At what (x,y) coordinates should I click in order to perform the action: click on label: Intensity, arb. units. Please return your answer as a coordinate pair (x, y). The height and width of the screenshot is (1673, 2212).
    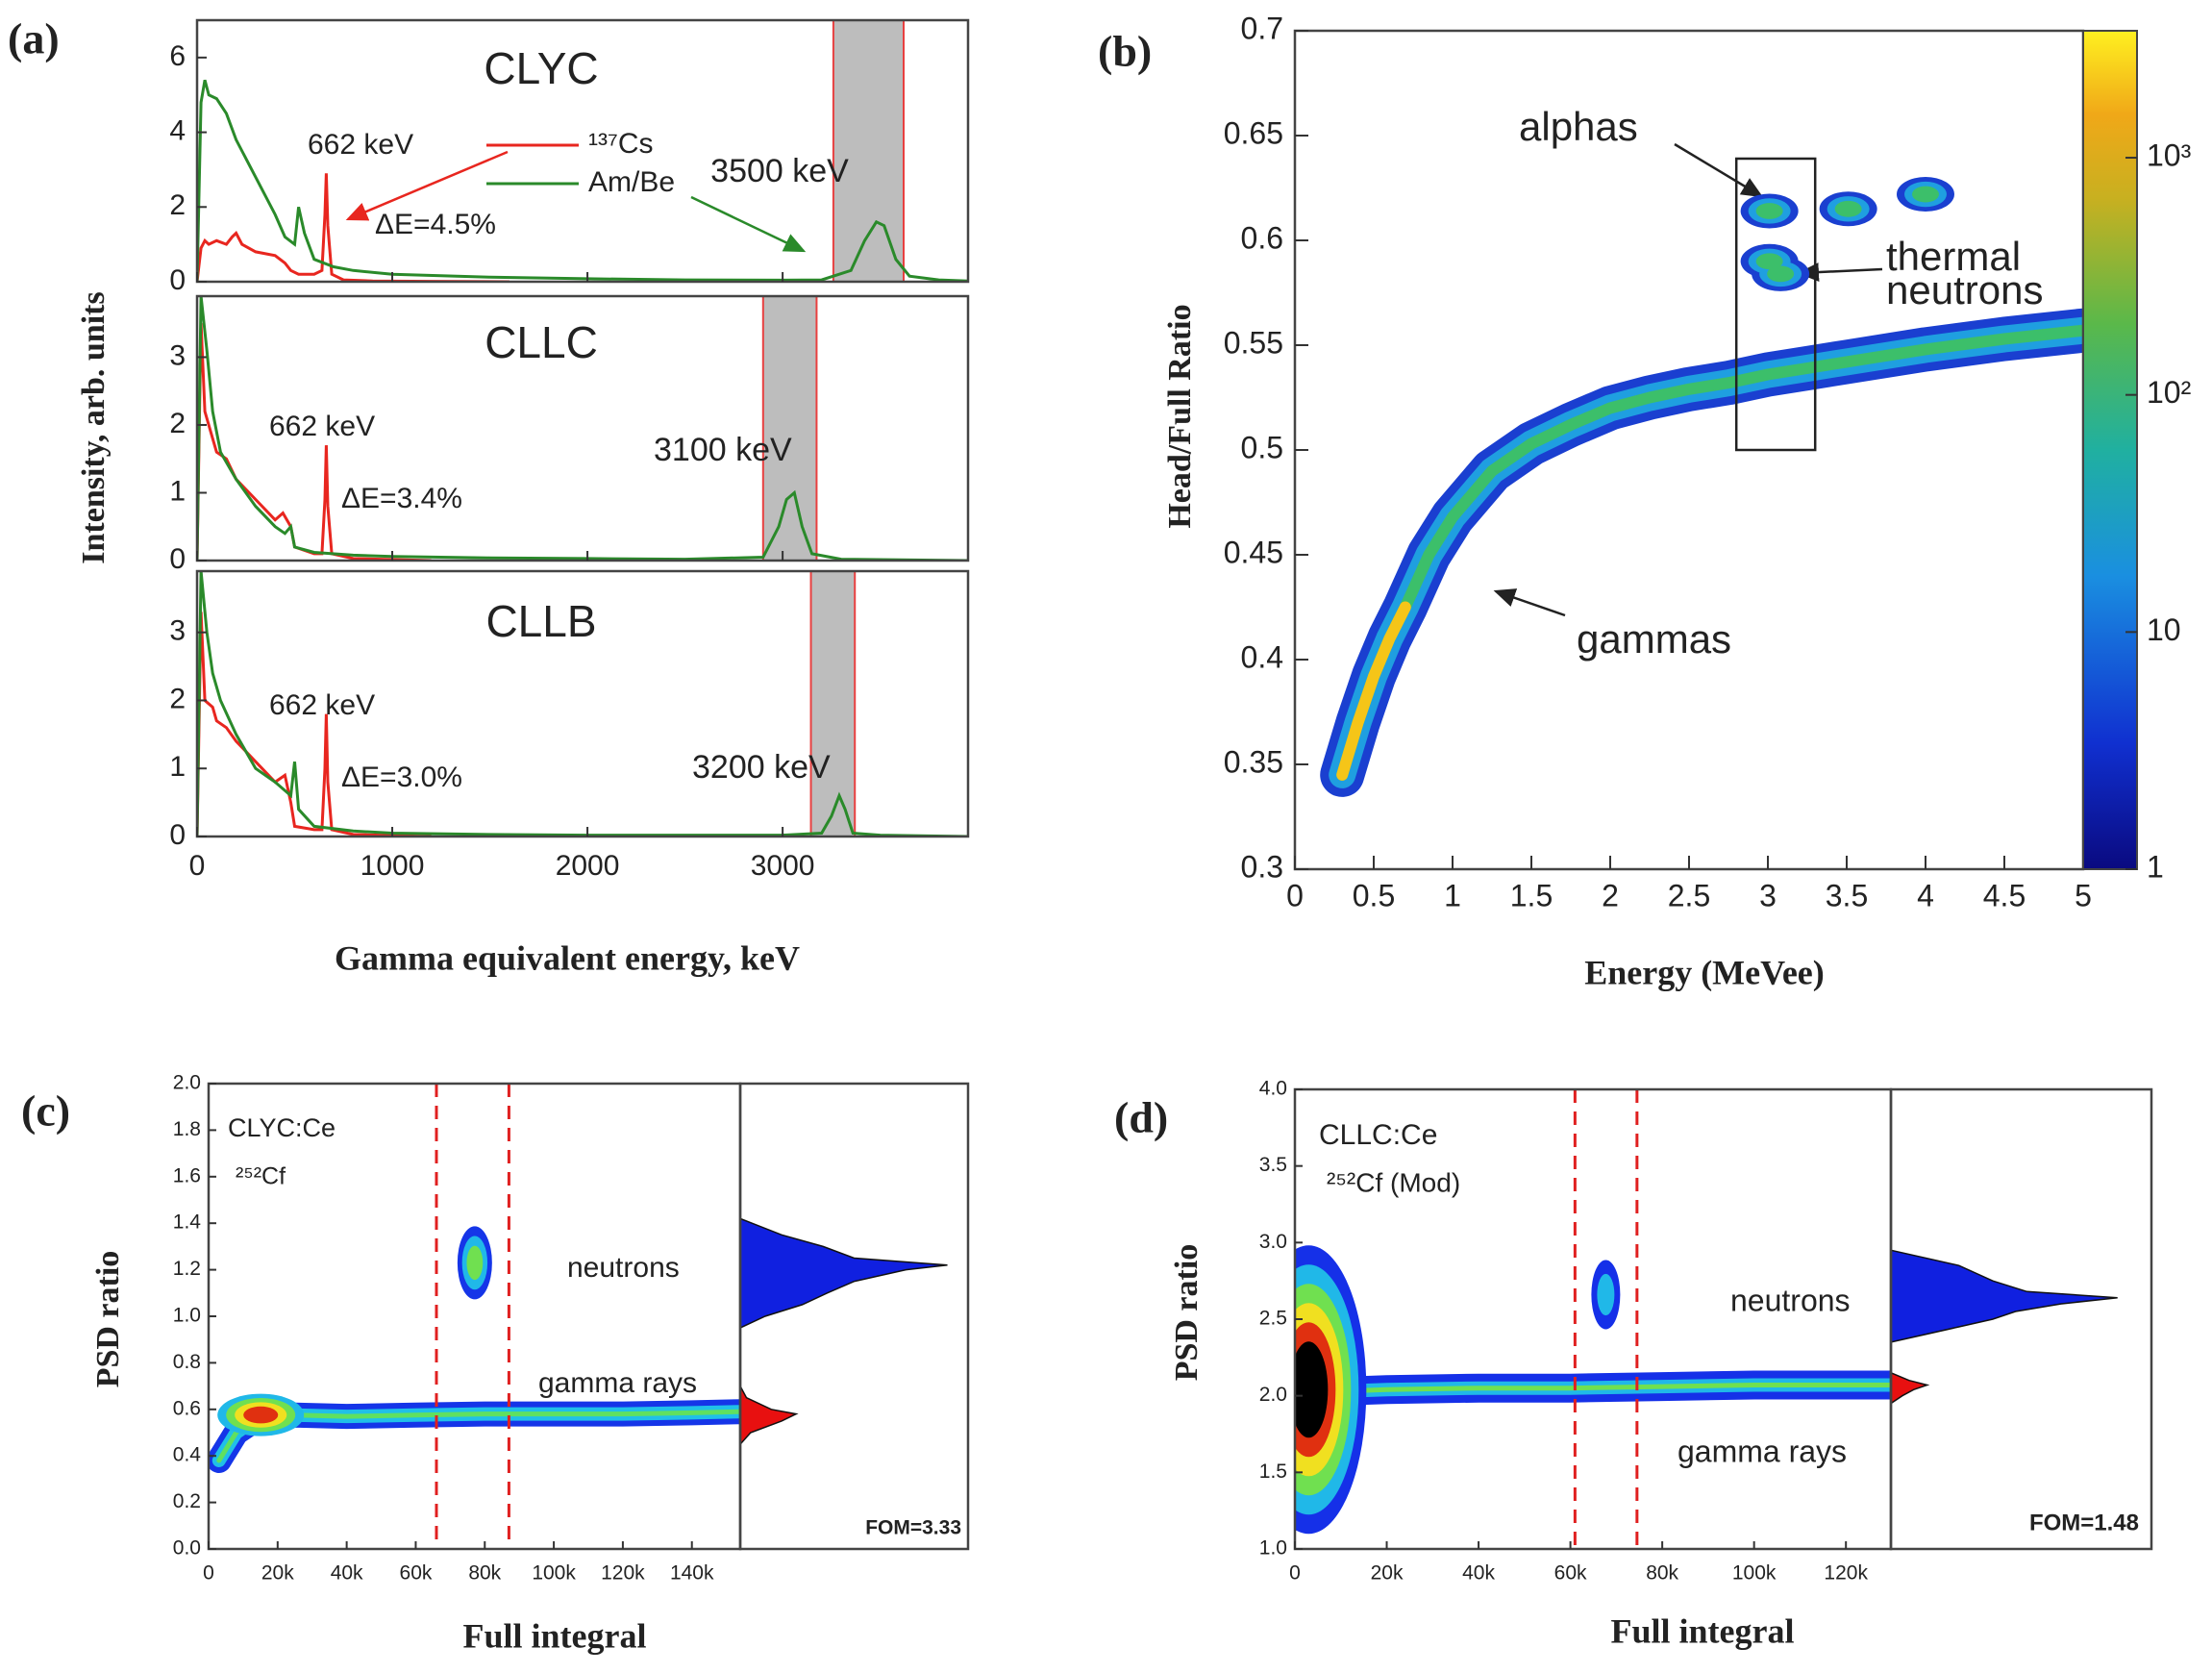
    Looking at the image, I should click on (94, 427).